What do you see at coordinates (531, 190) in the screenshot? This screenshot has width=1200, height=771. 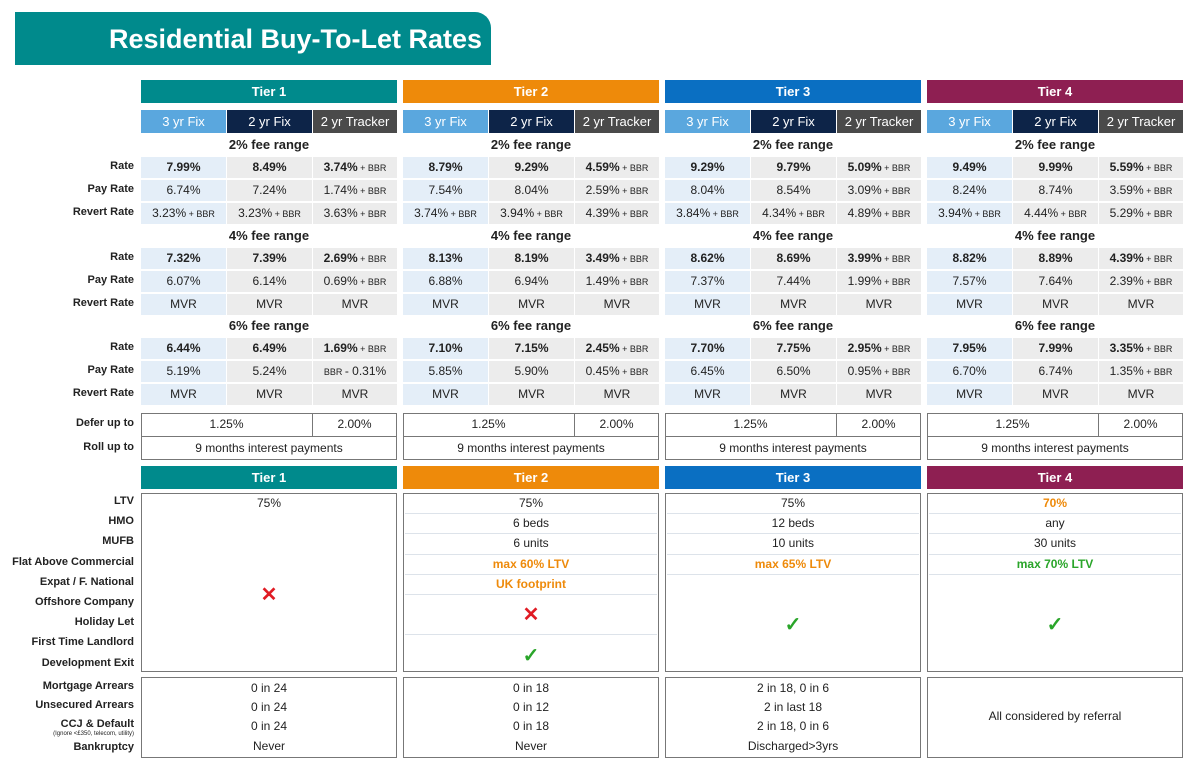 I see `rate-cell: 8.04%` at bounding box center [531, 190].